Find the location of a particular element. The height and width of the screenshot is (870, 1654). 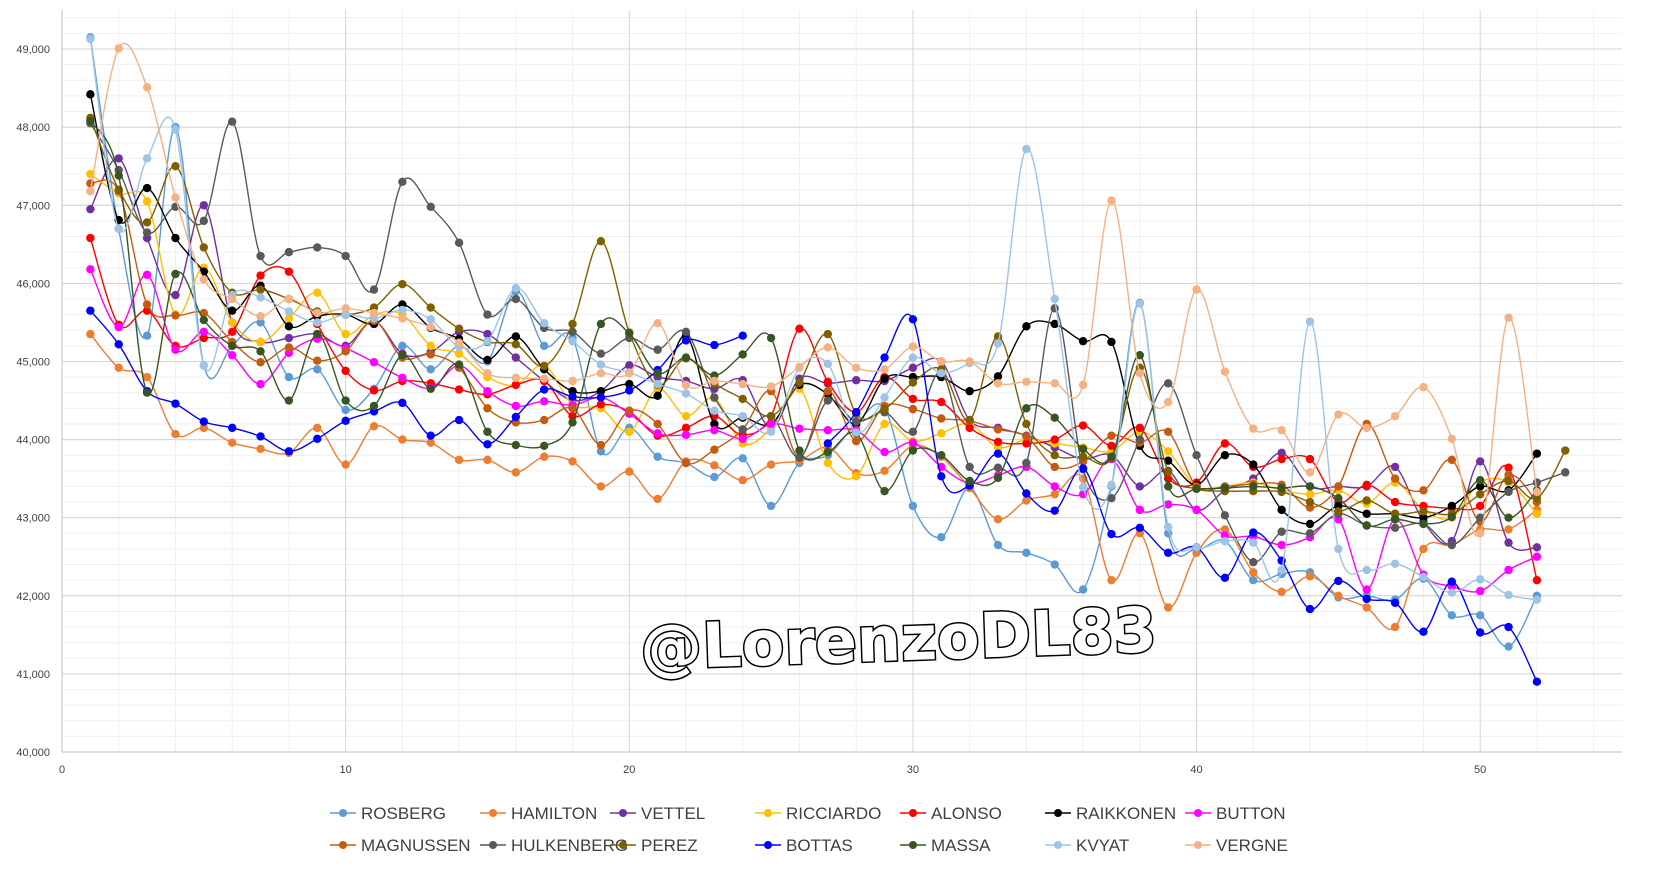

legend-item-hamilton: HAMILTON is located at coordinates (538, 813).